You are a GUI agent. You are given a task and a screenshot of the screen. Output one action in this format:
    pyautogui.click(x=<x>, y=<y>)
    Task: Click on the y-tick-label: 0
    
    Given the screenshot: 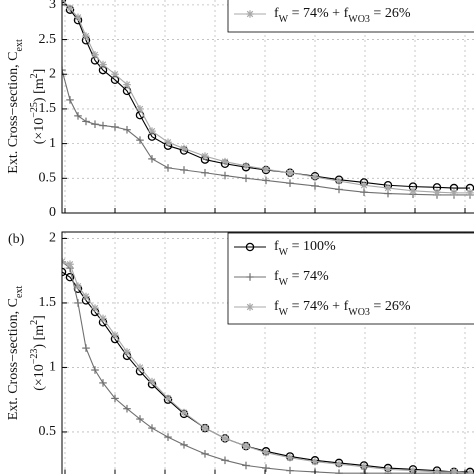 What is the action you would take?
    pyautogui.click(x=52, y=212)
    